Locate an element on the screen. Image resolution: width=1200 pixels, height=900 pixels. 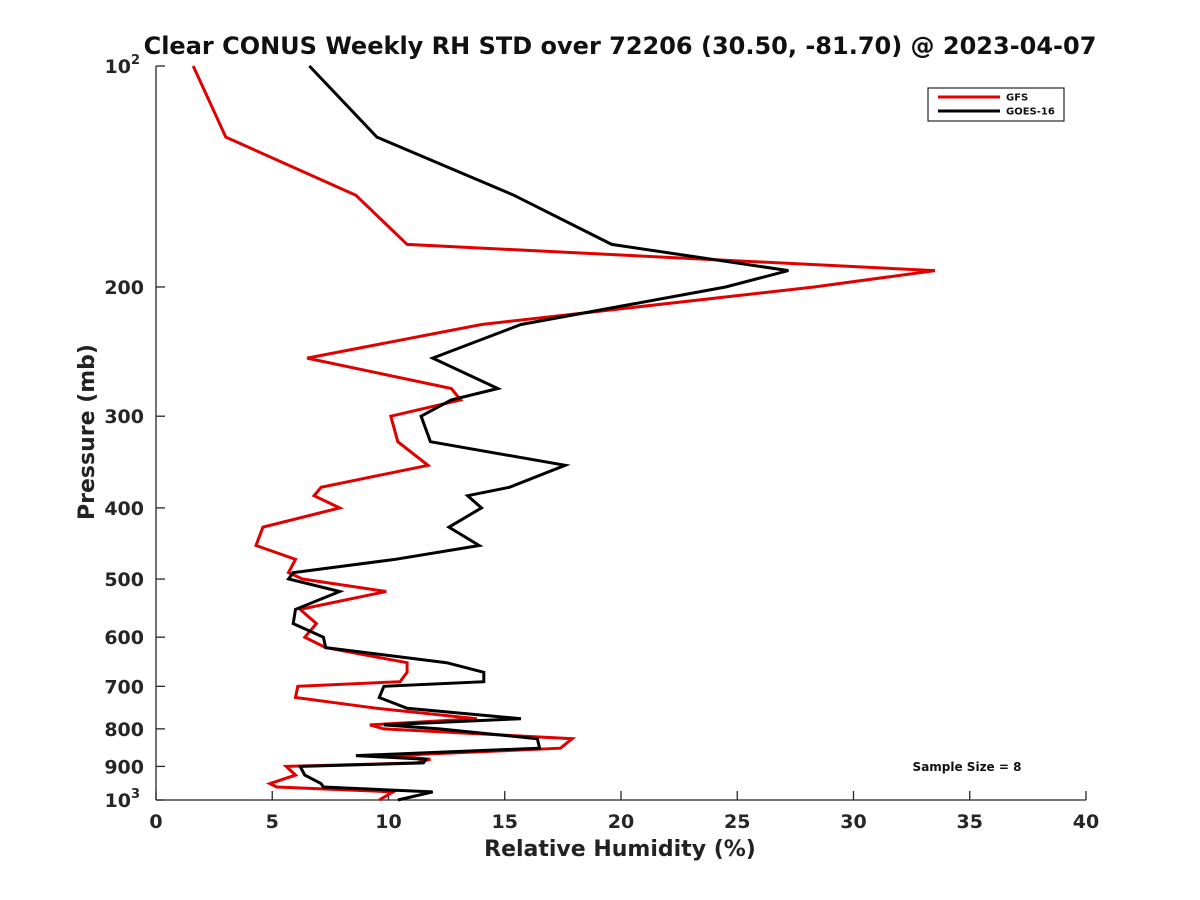
x-tick-label: 25 is located at coordinates (737, 822).